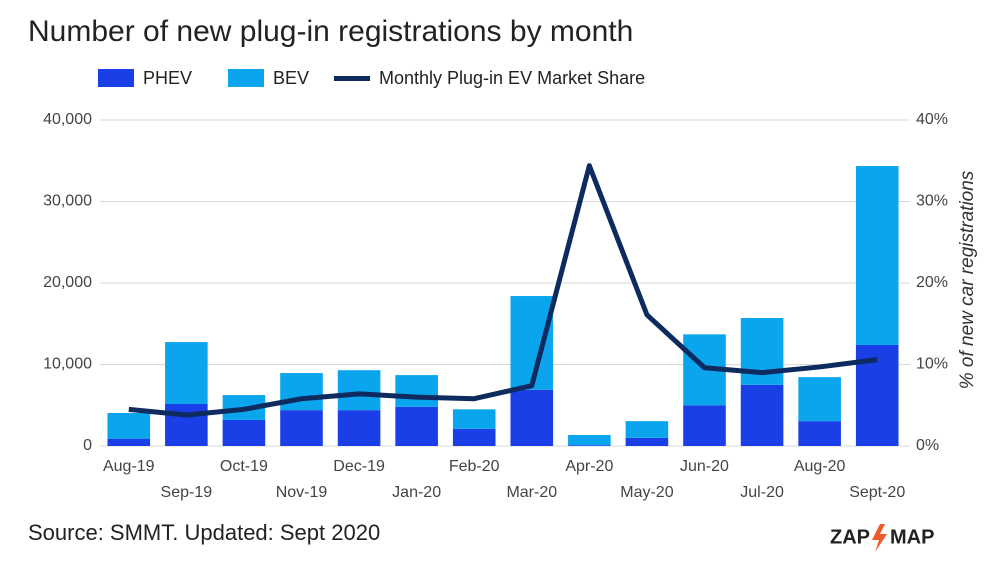 Image resolution: width=1000 pixels, height=572 pixels. I want to click on x-tick-label: Jul-20, so click(762, 492).